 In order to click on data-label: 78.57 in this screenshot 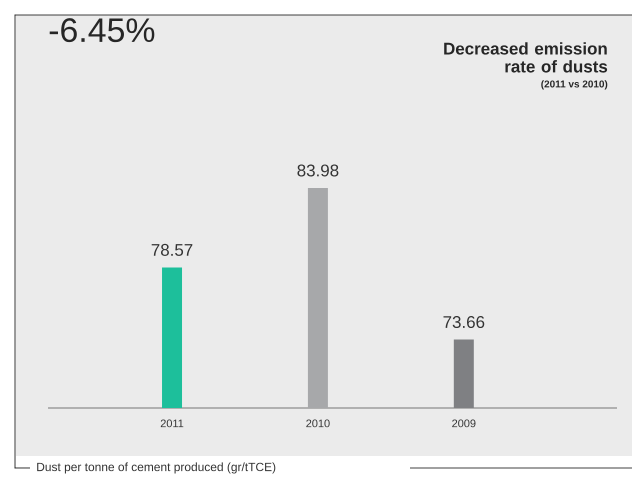, I will do `click(172, 250)`.